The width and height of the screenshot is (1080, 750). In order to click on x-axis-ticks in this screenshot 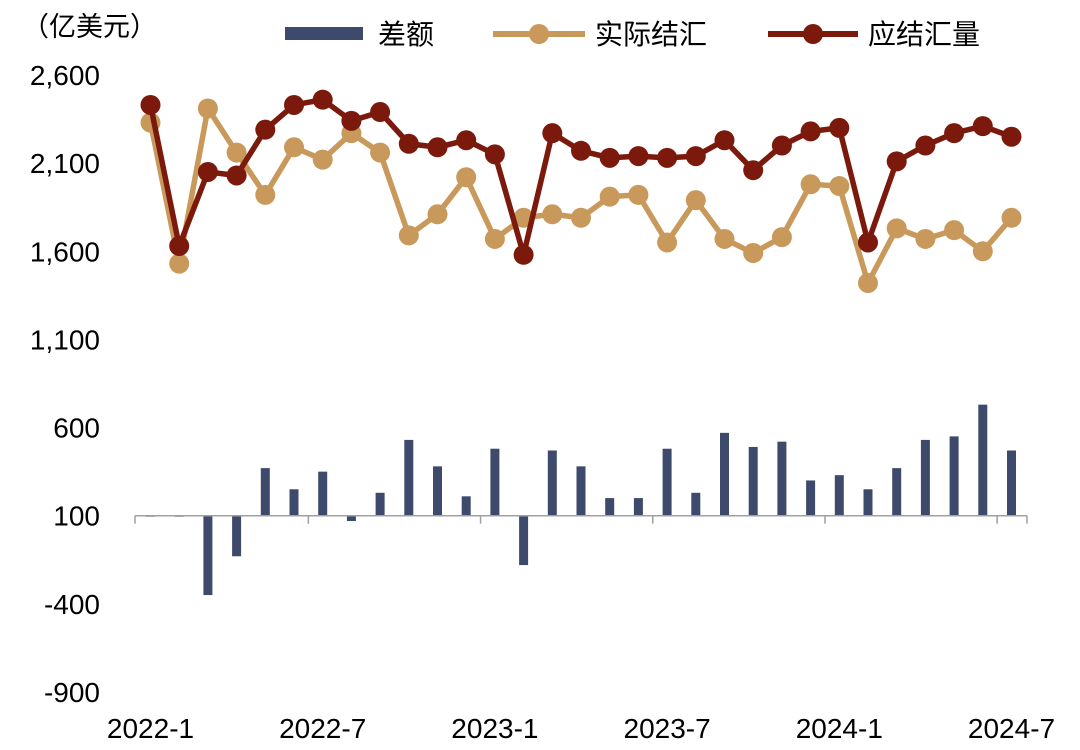, I will do `click(581, 519)`.